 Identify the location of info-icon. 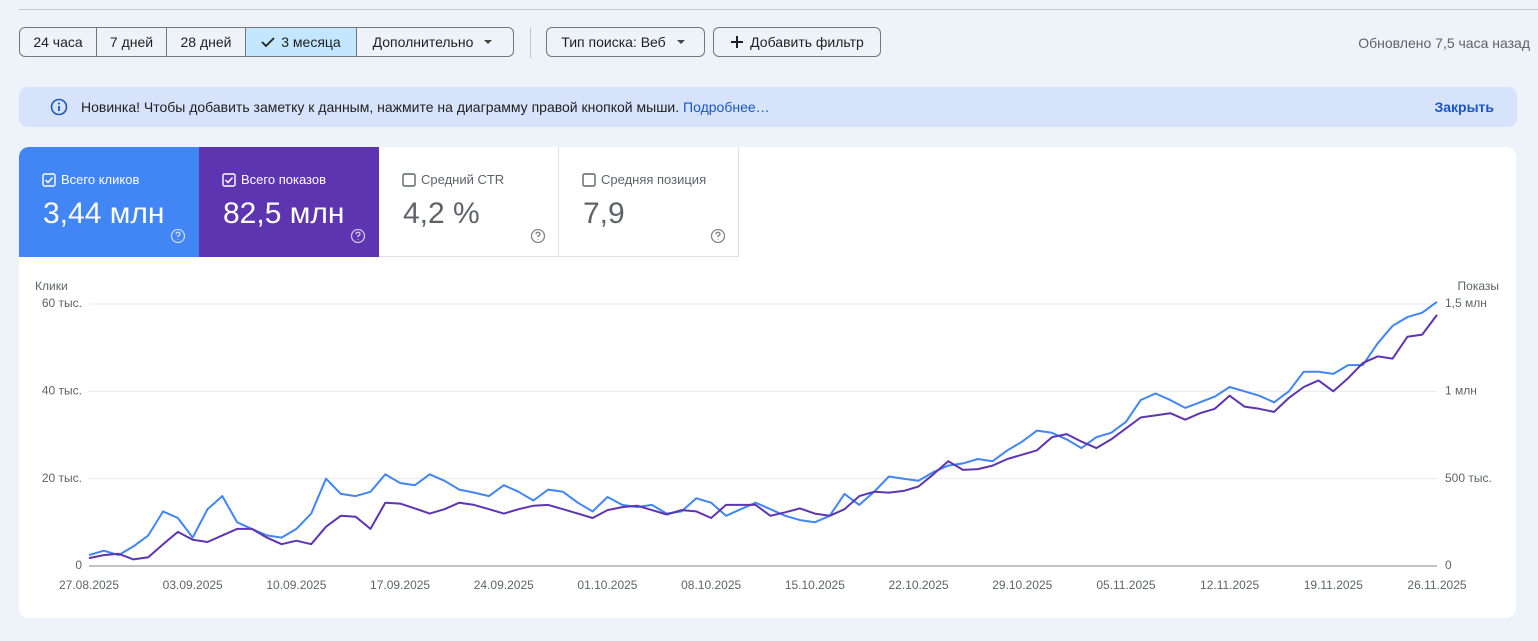
(59, 107).